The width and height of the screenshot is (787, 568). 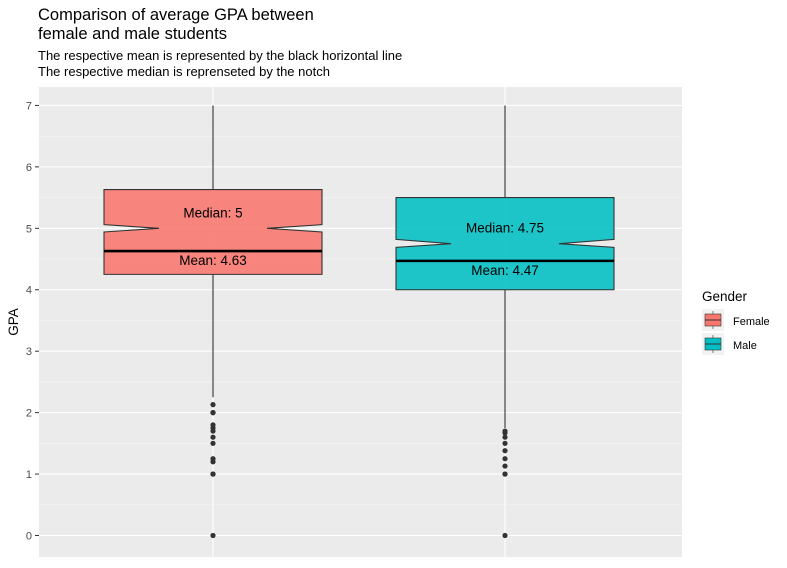 What do you see at coordinates (29, 352) in the screenshot?
I see `y-tick-label: 3` at bounding box center [29, 352].